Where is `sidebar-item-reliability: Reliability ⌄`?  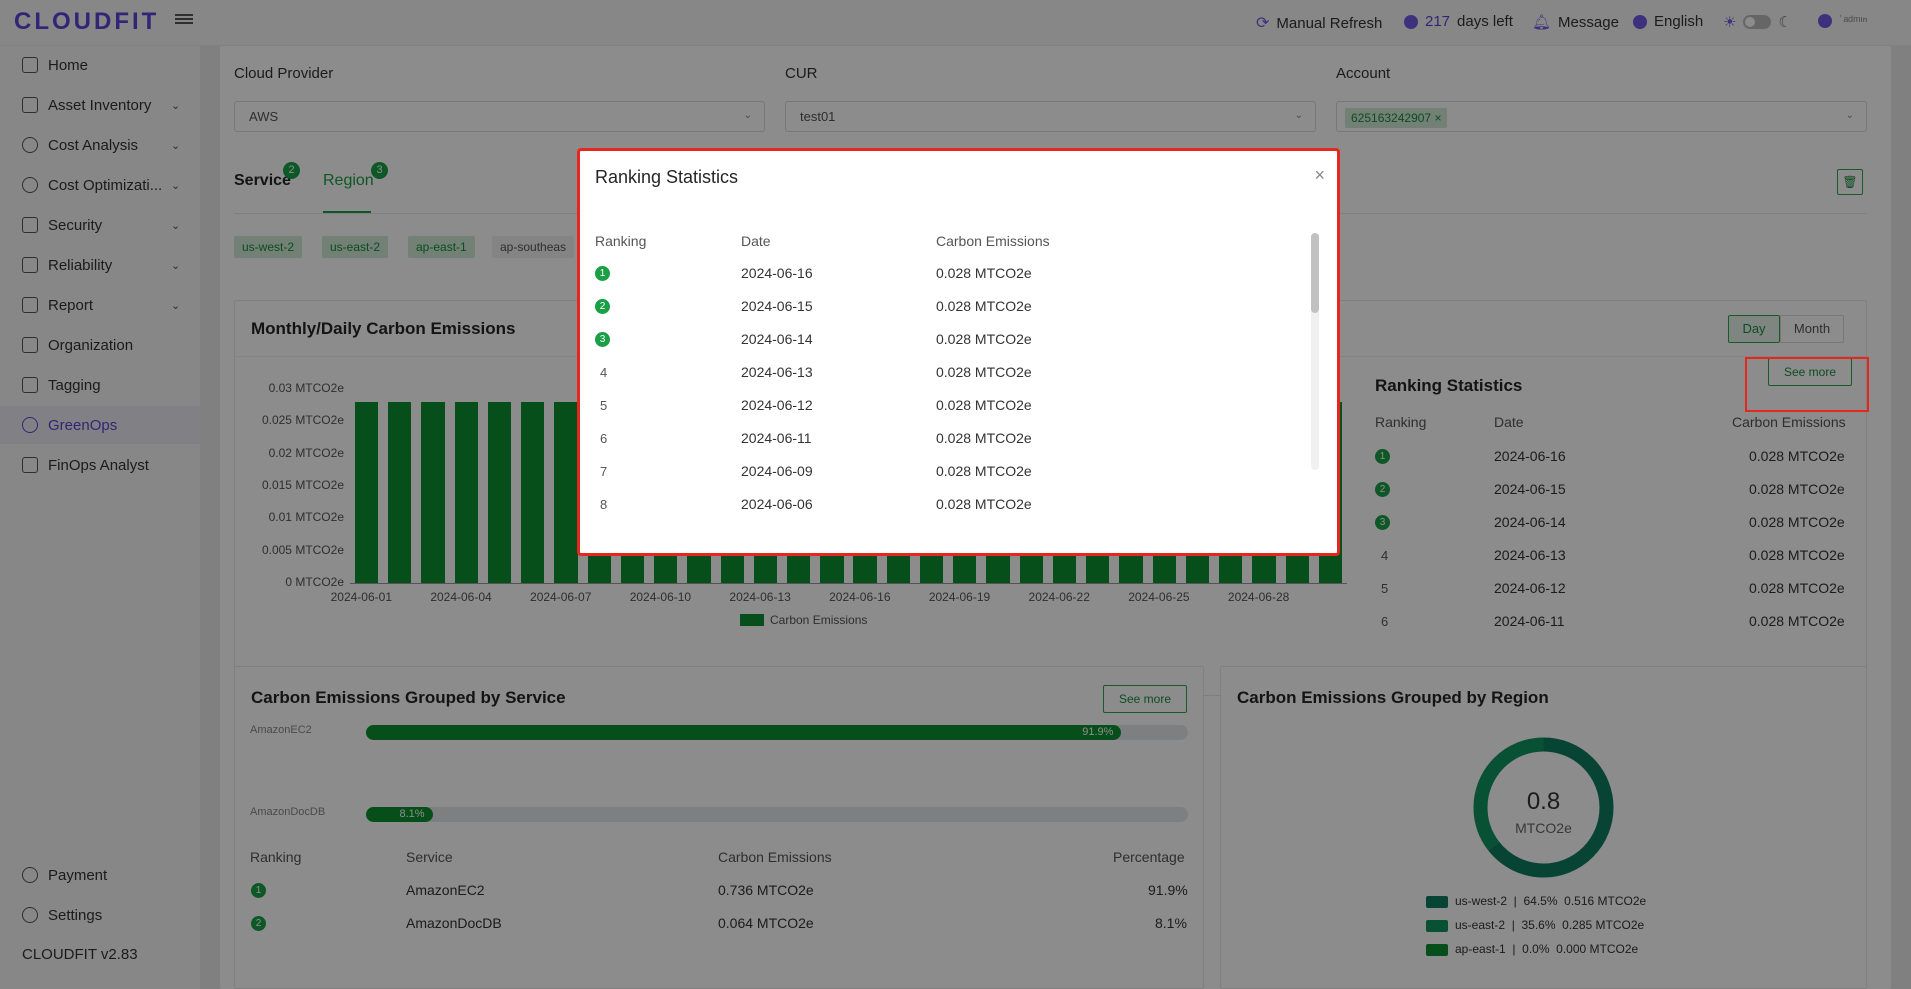 sidebar-item-reliability: Reliability ⌄ is located at coordinates (100, 265).